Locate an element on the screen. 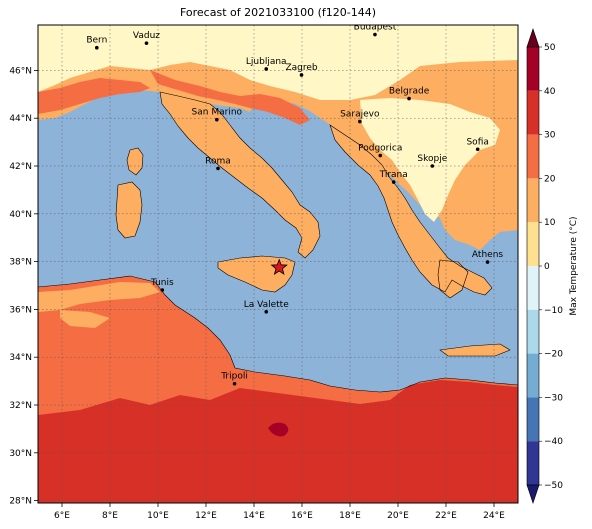 Image resolution: width=592 pixels, height=529 pixels. city-zagreb: Zagreb is located at coordinates (301, 70).